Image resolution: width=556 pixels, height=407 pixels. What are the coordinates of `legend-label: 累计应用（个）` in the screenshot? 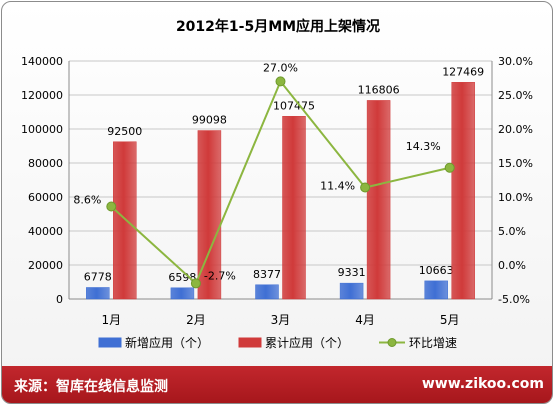 It's located at (307, 342).